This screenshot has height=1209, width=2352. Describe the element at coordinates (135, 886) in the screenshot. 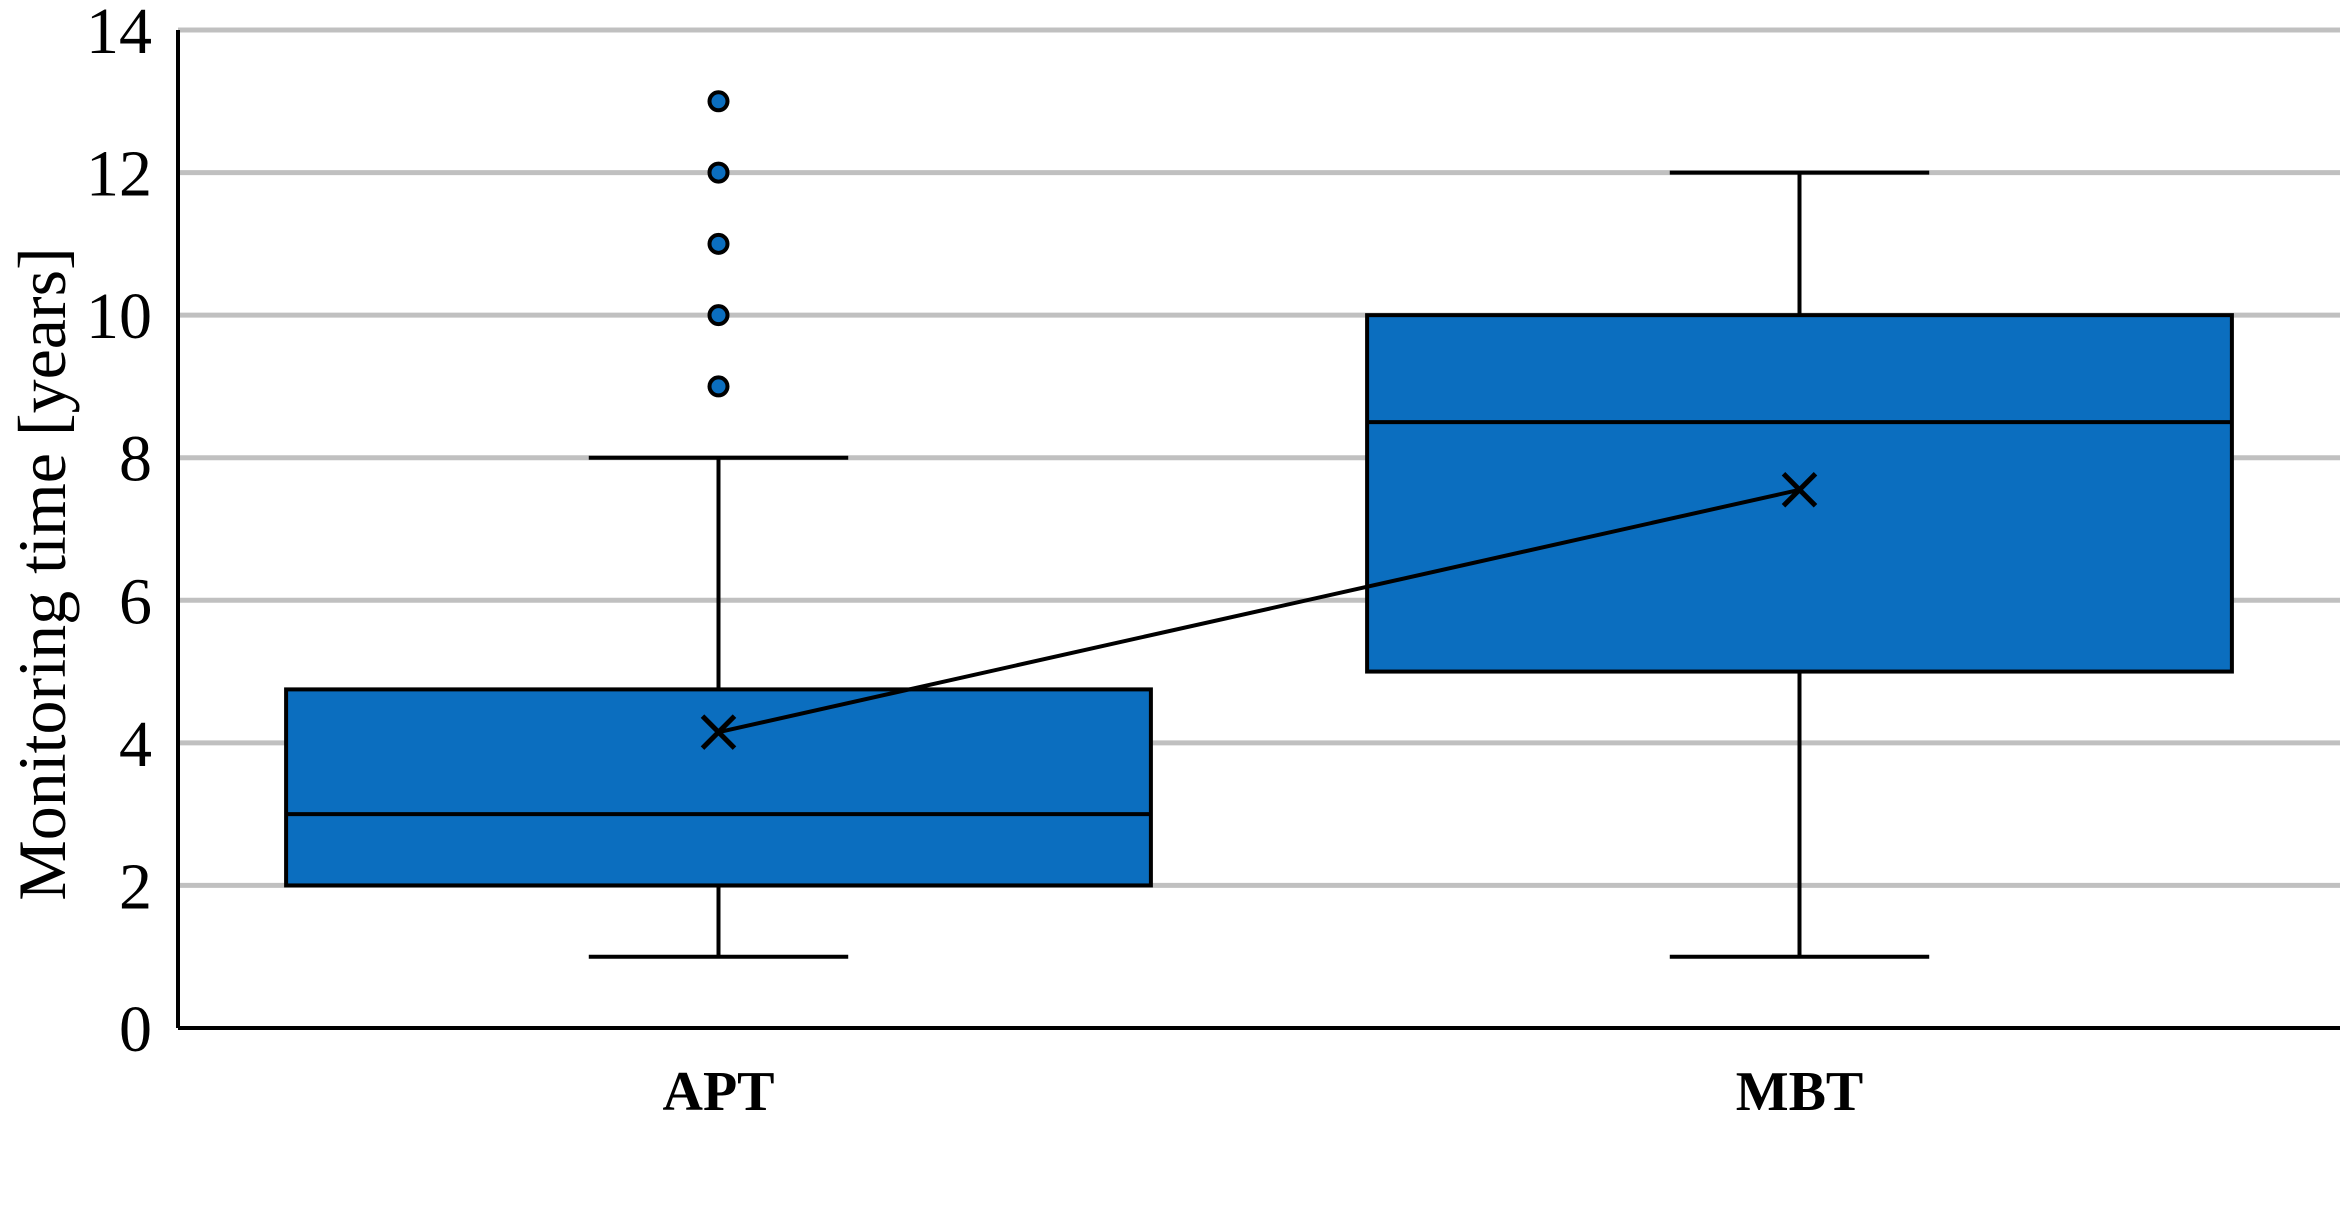

I see `y-tick-label: 2` at that location.